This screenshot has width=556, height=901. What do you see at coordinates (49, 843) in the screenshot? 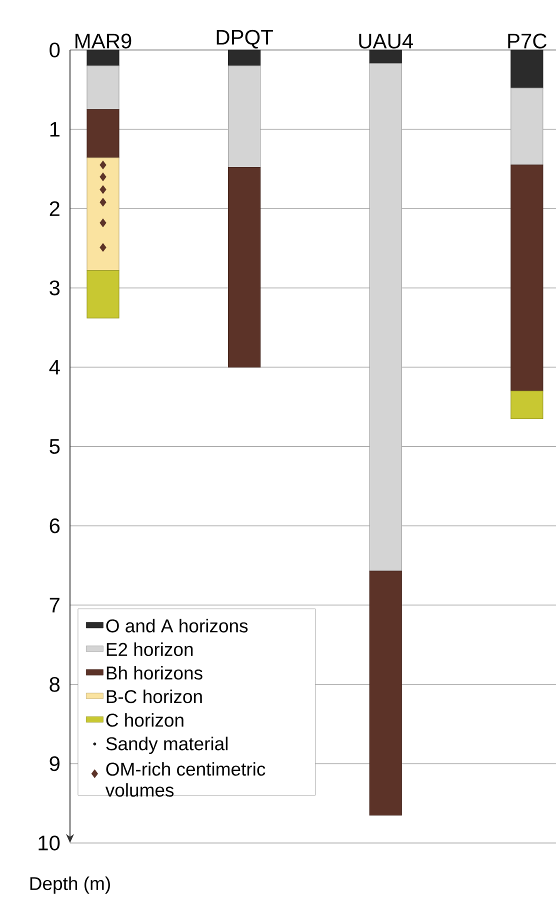
I see `y-tick-label: 10` at bounding box center [49, 843].